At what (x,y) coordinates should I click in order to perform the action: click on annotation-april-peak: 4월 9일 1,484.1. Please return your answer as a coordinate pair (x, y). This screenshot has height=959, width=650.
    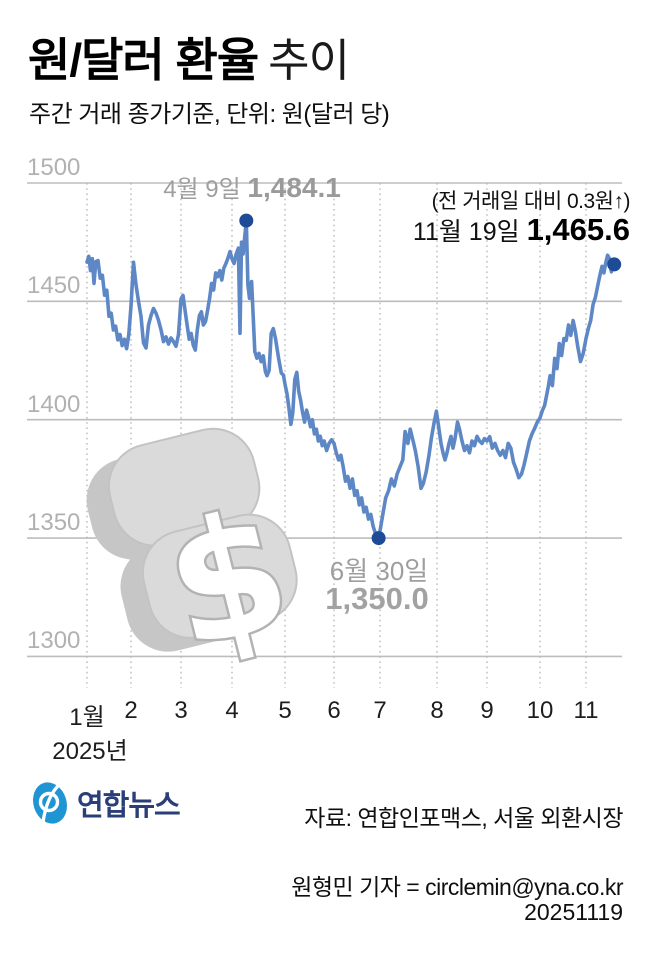
    Looking at the image, I should click on (252, 186).